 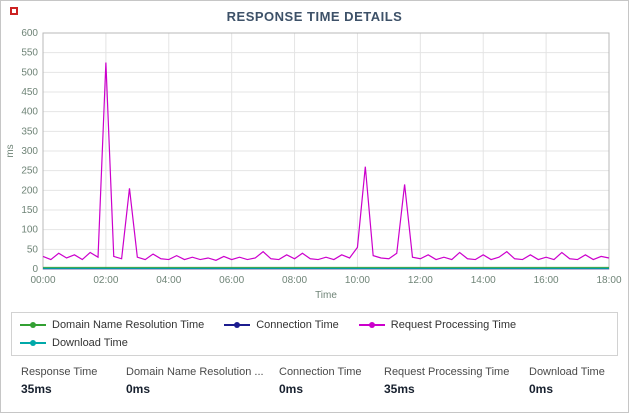 What do you see at coordinates (29, 171) in the screenshot?
I see `svg-text: 250` at bounding box center [29, 171].